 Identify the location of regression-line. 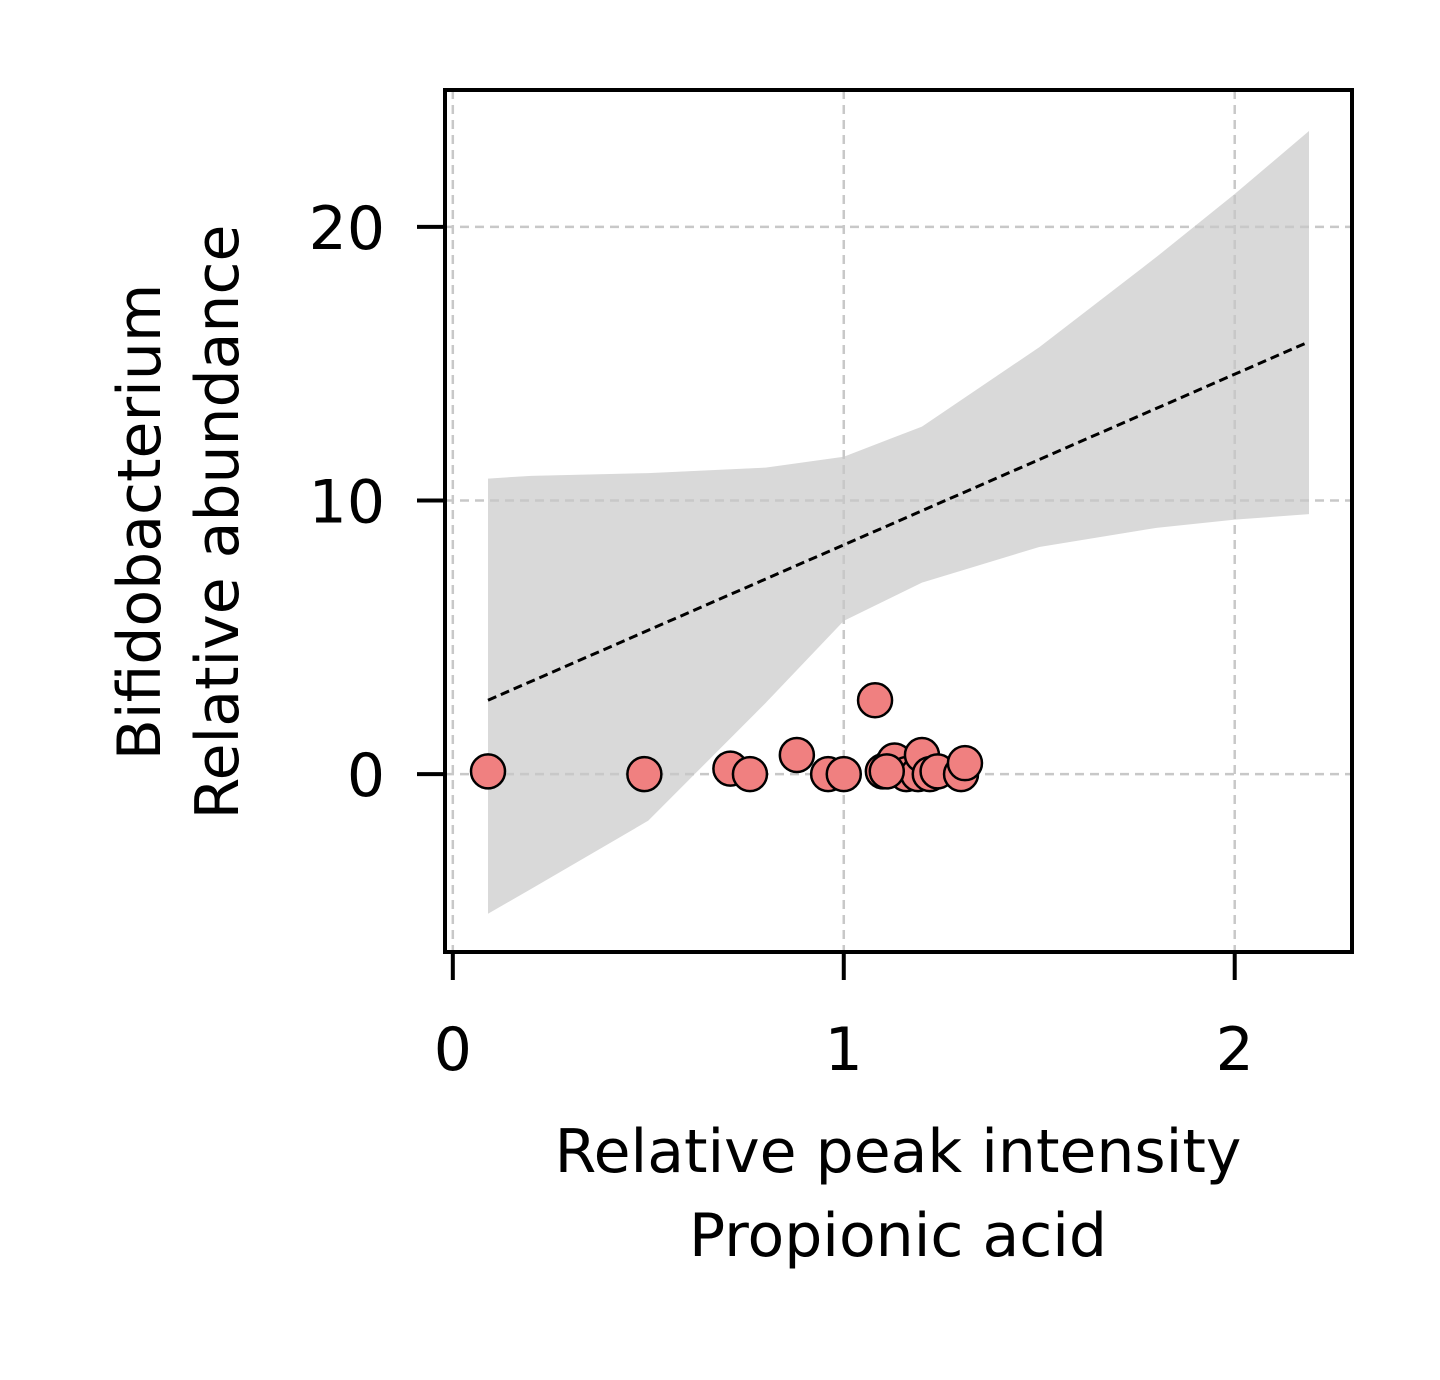
(898, 521).